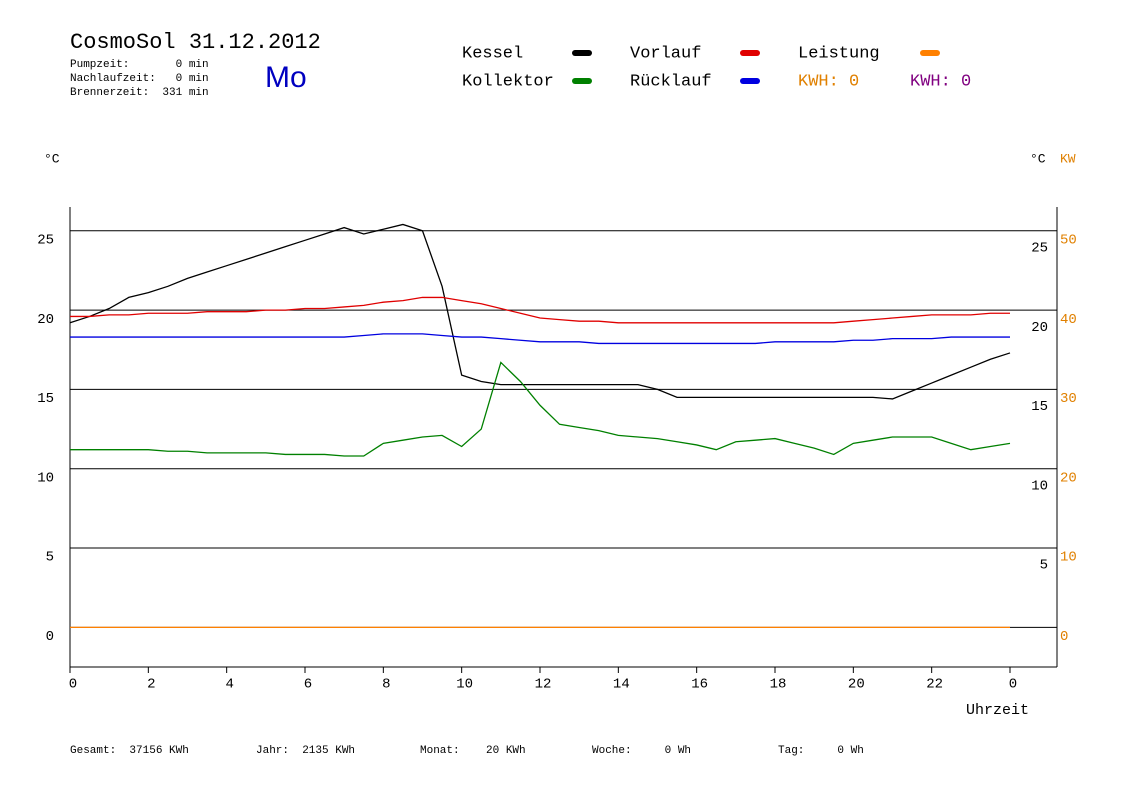 The height and width of the screenshot is (812, 1148). I want to click on y-right-tick-label: 15, so click(1039, 407).